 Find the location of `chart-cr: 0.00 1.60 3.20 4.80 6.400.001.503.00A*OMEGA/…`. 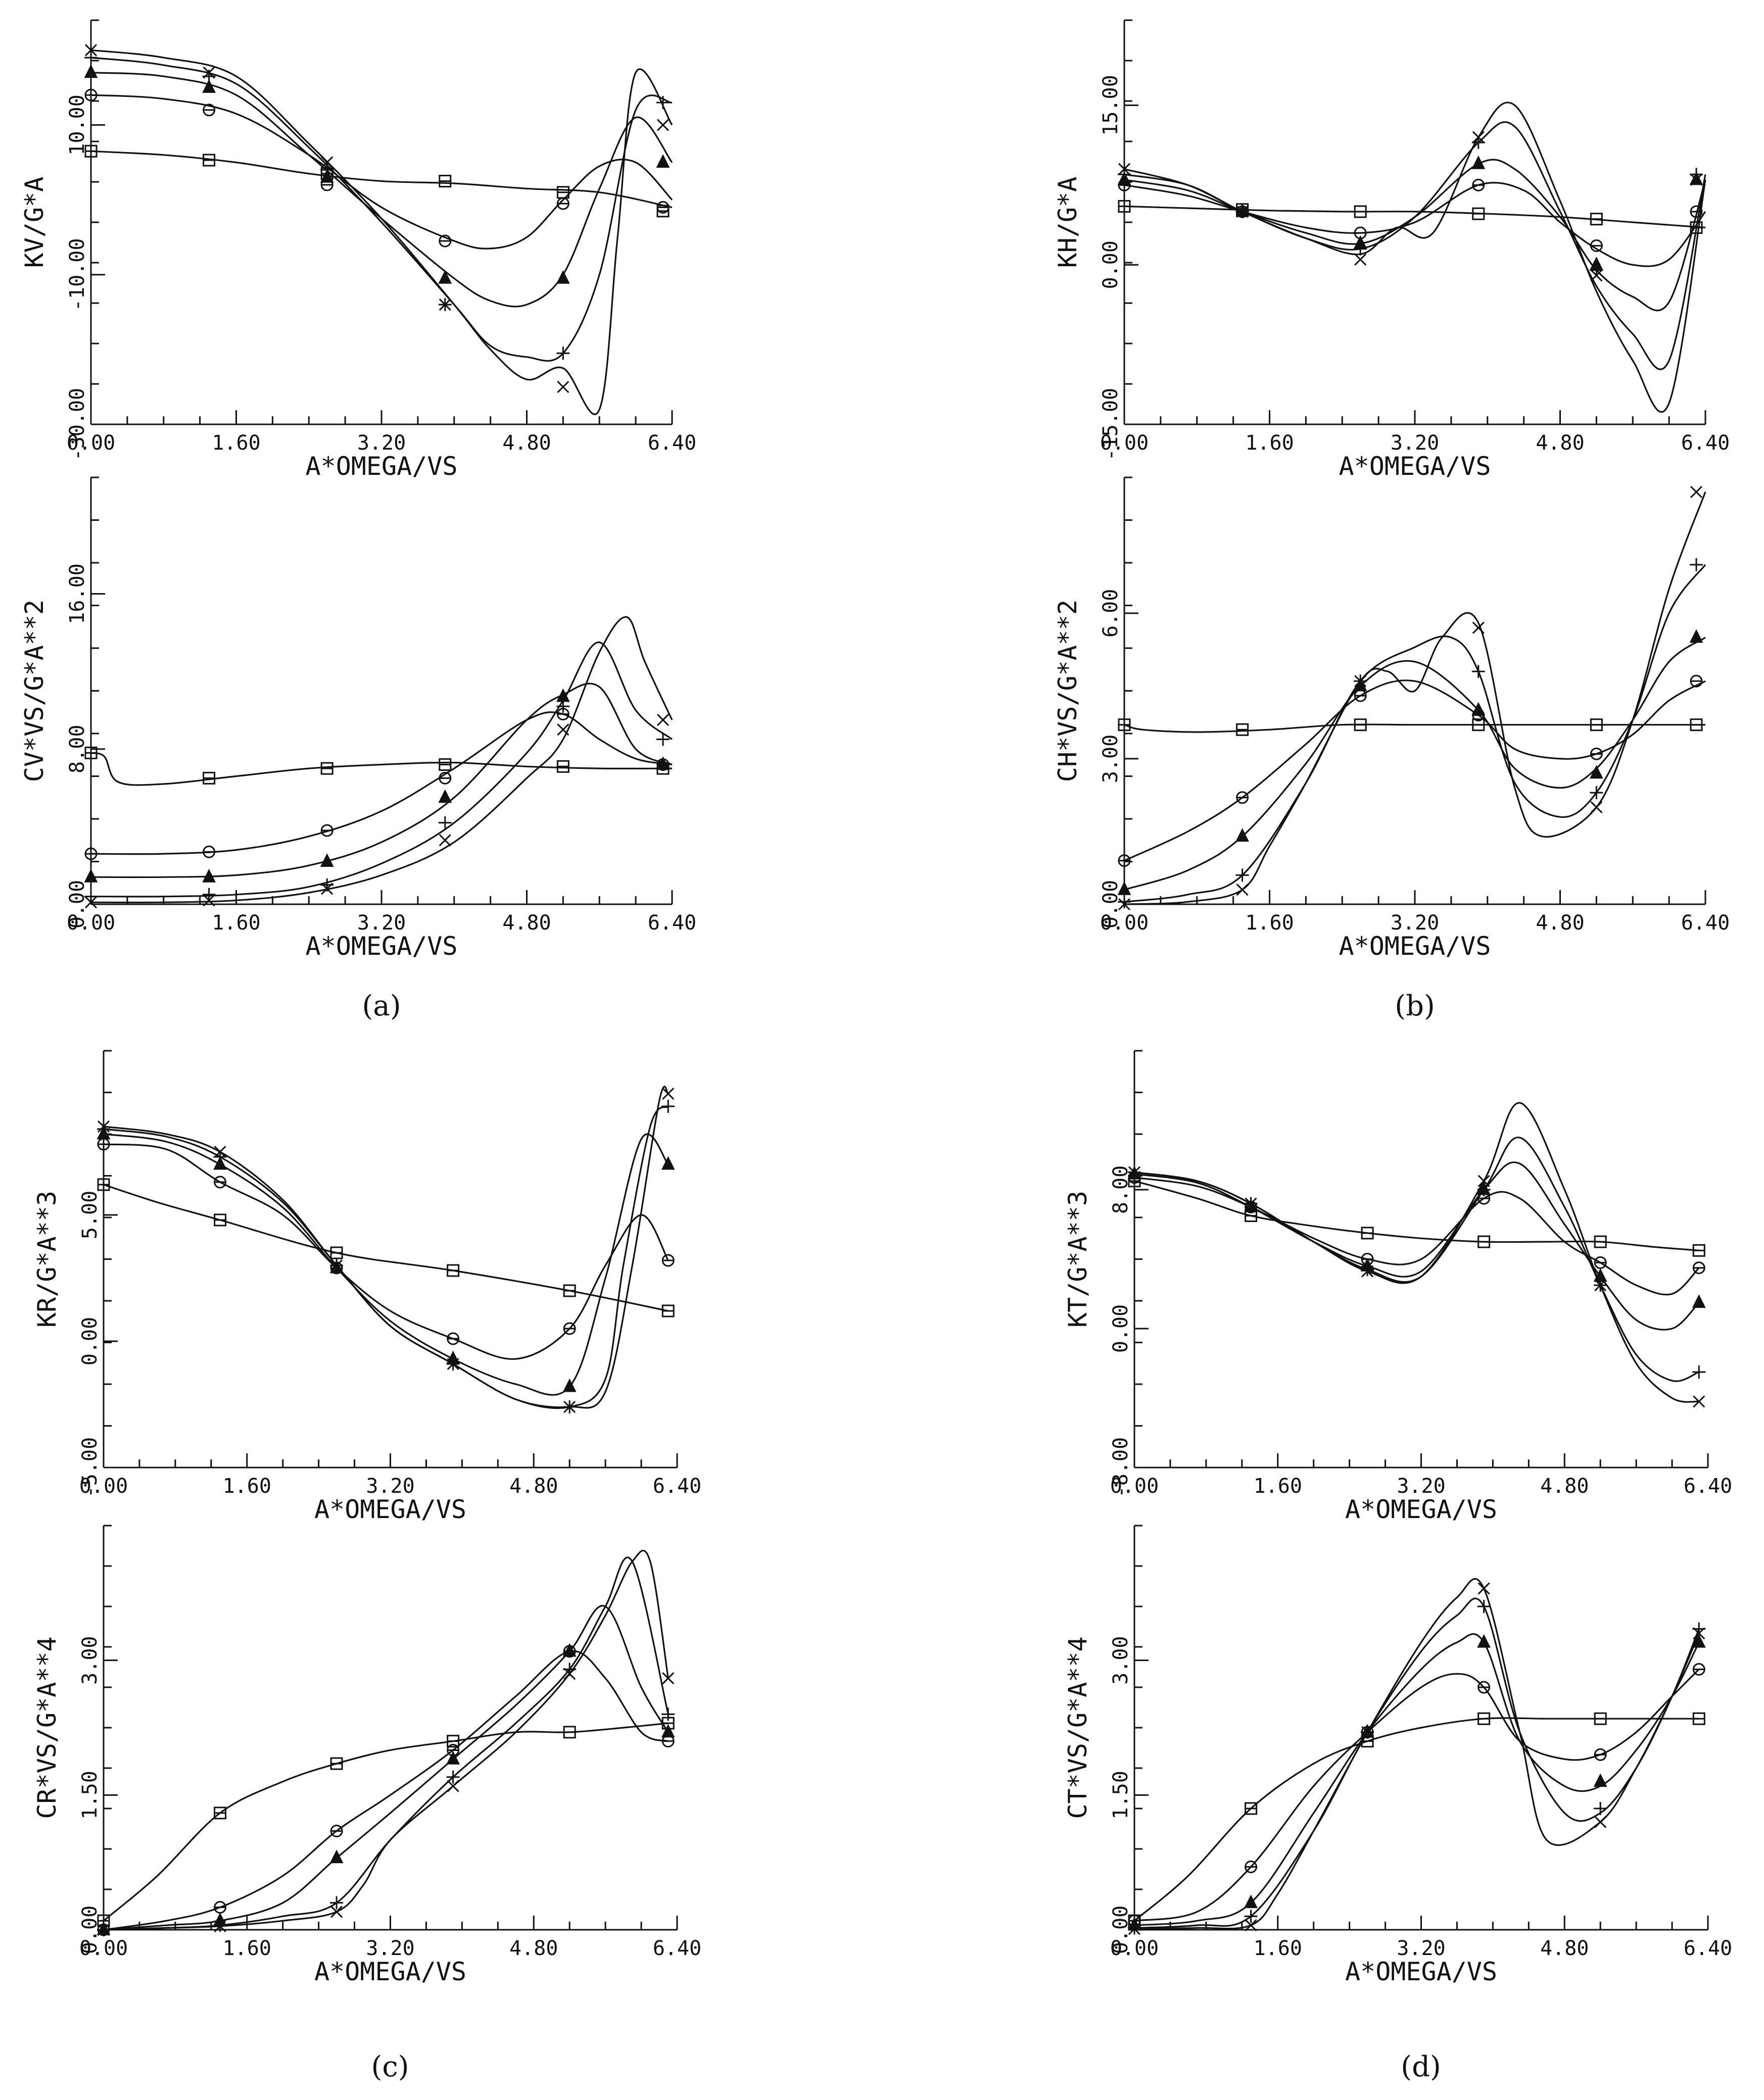

chart-cr: 0.00 1.60 3.20 4.80 6.400.001.503.00A*OMEGA/… is located at coordinates (367, 1756).